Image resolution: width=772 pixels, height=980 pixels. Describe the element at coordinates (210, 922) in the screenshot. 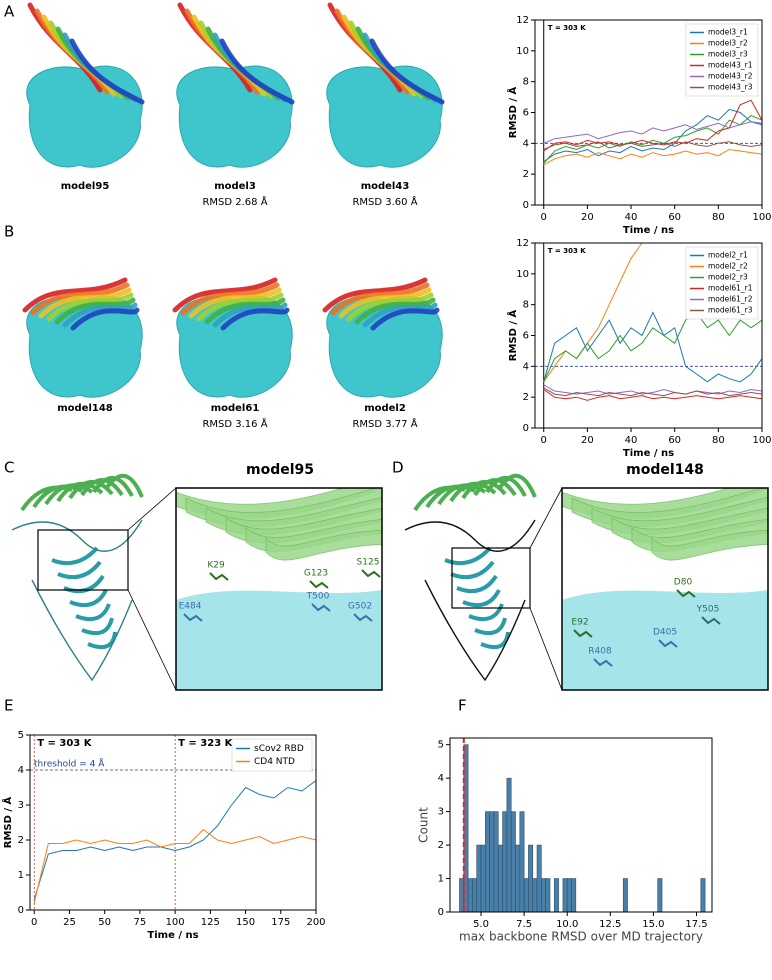

I see `x-tick-label: 125` at that location.